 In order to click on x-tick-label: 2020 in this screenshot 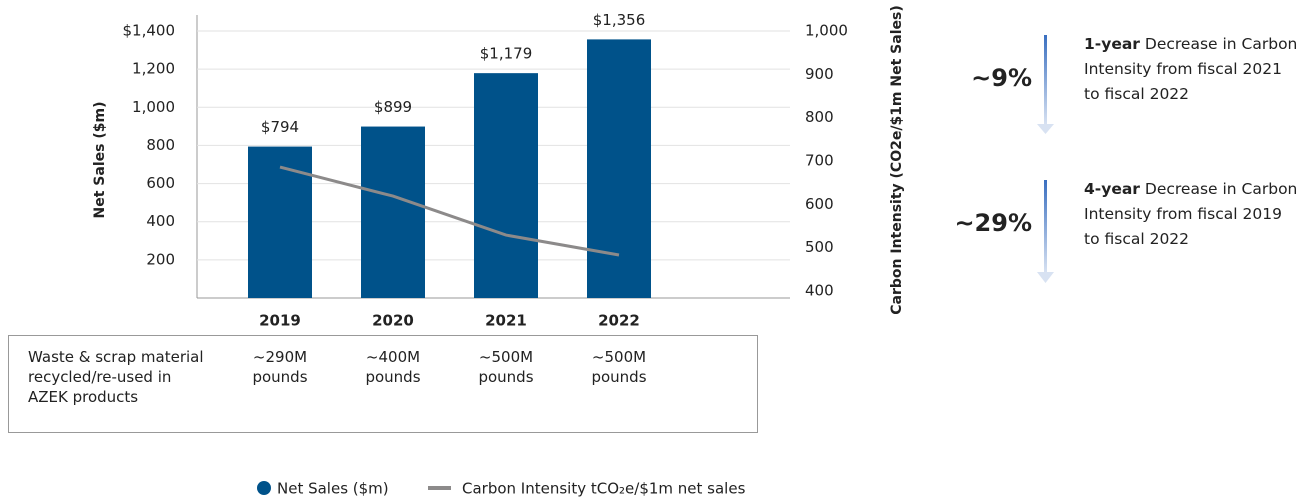, I will do `click(393, 321)`.